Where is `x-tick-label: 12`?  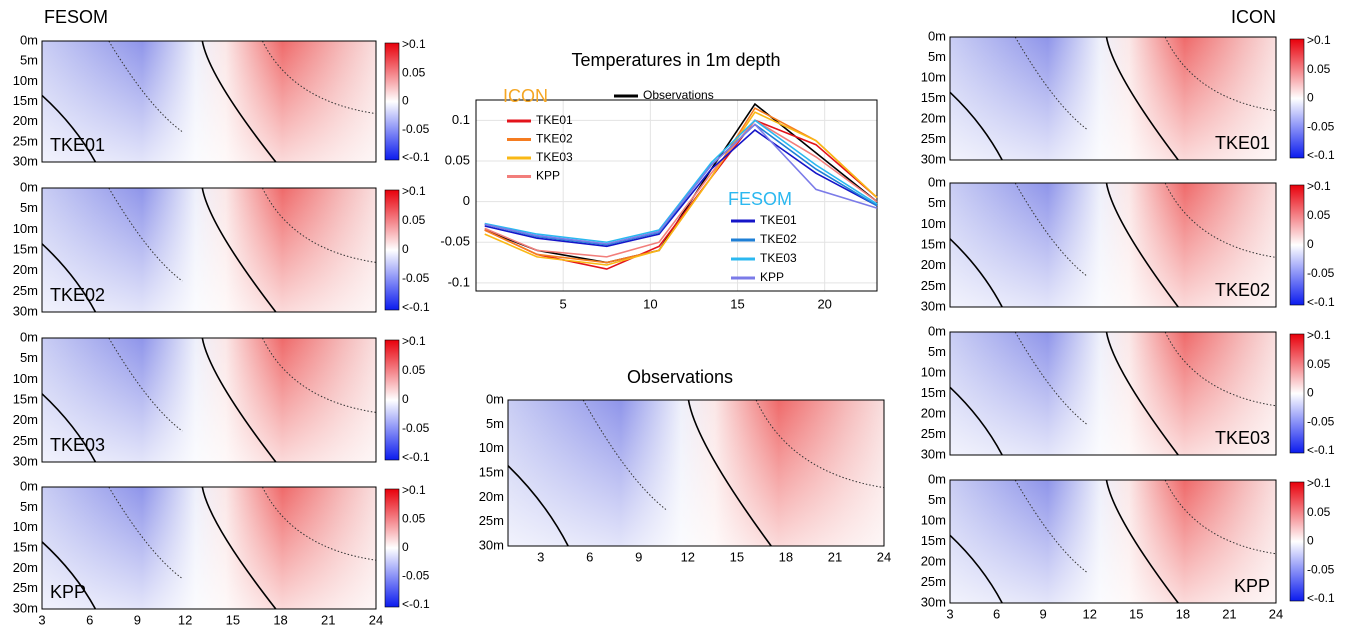 x-tick-label: 12 is located at coordinates (1089, 613).